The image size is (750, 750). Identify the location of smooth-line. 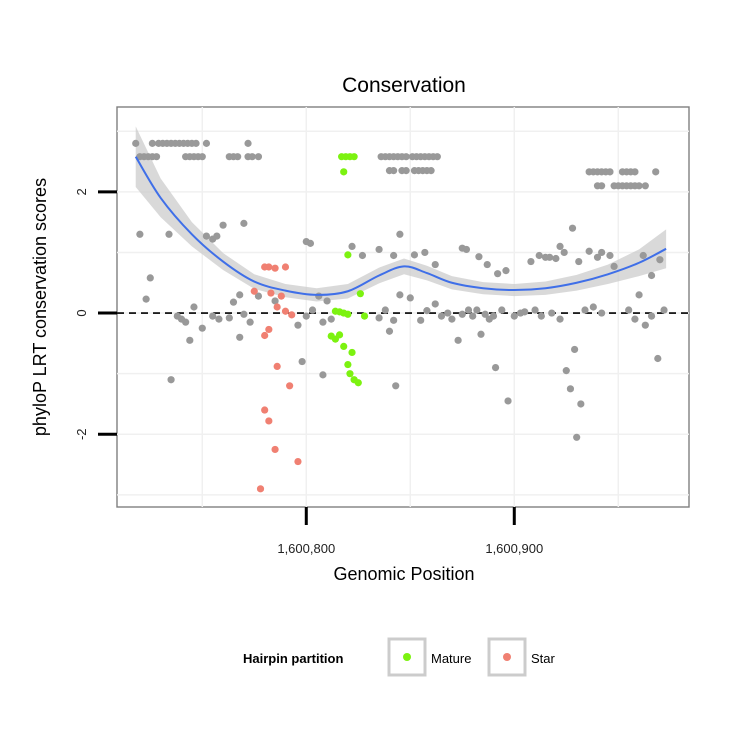
(400, 226).